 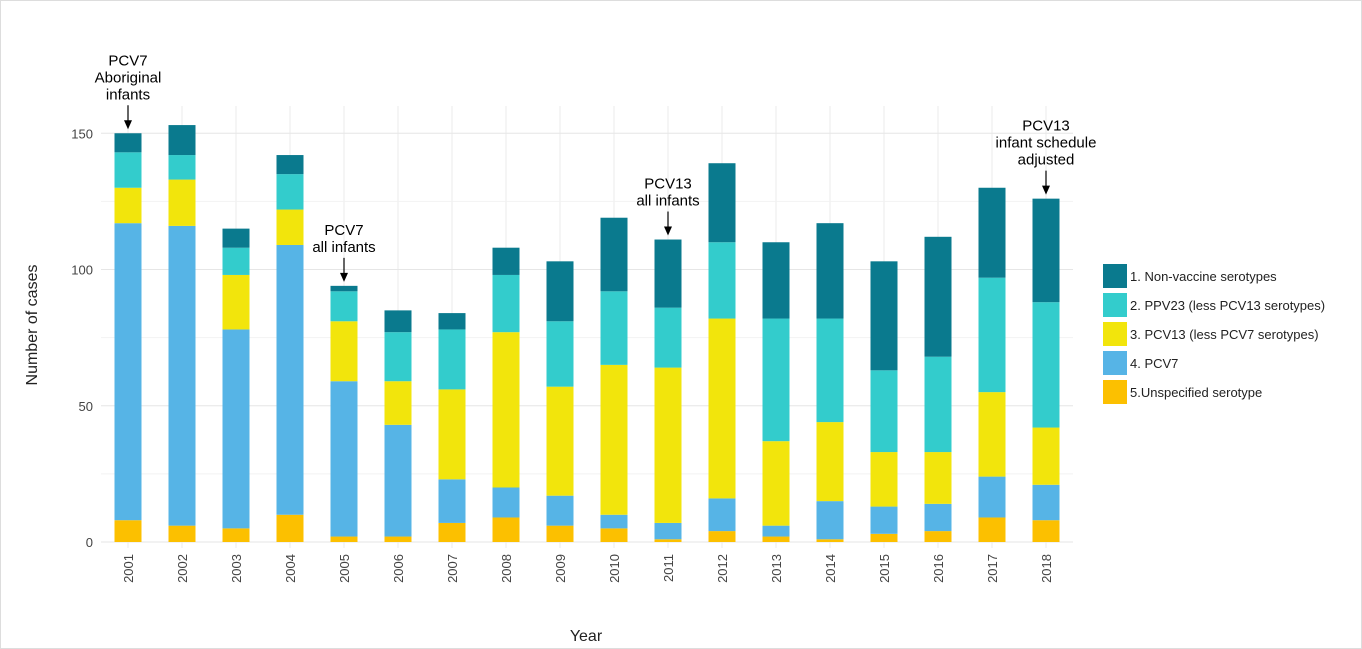 What do you see at coordinates (182, 568) in the screenshot?
I see `x-tick-label: 2002` at bounding box center [182, 568].